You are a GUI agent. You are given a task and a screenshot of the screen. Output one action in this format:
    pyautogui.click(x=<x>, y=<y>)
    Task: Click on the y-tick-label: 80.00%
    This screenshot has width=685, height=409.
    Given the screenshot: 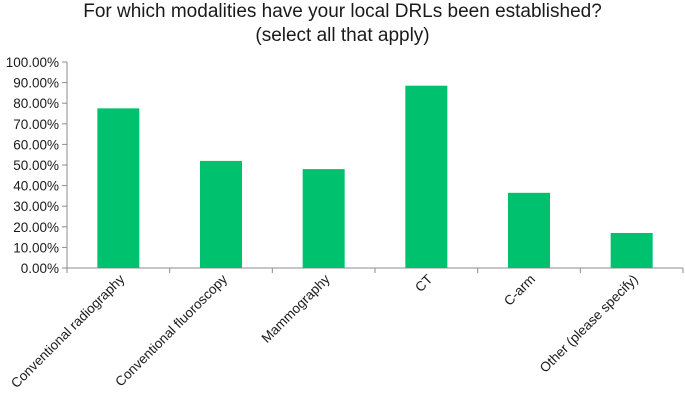 What is the action you would take?
    pyautogui.click(x=36, y=103)
    